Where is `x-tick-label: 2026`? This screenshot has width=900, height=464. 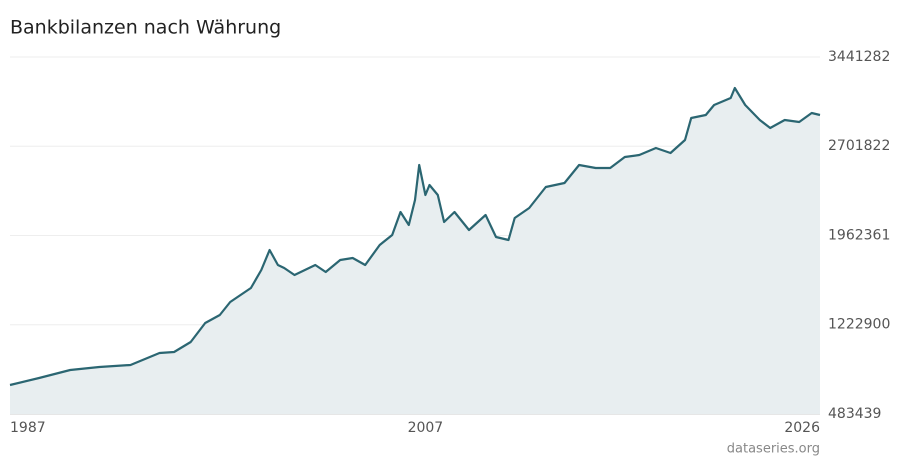 x-tick-label: 2026 is located at coordinates (802, 428).